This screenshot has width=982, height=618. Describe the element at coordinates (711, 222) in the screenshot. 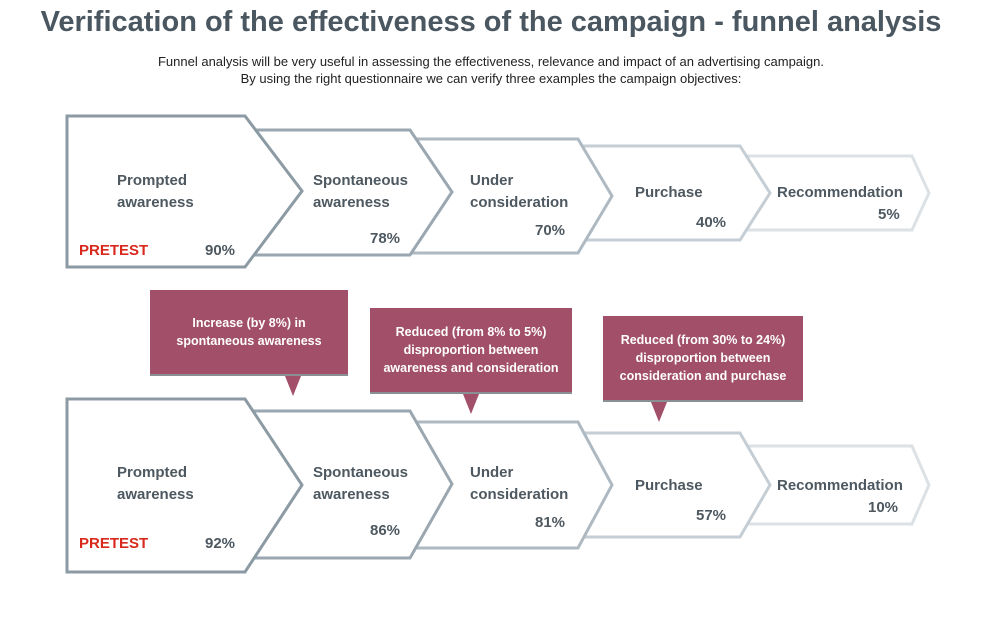

I see `top-stage-4-value: 40%` at that location.